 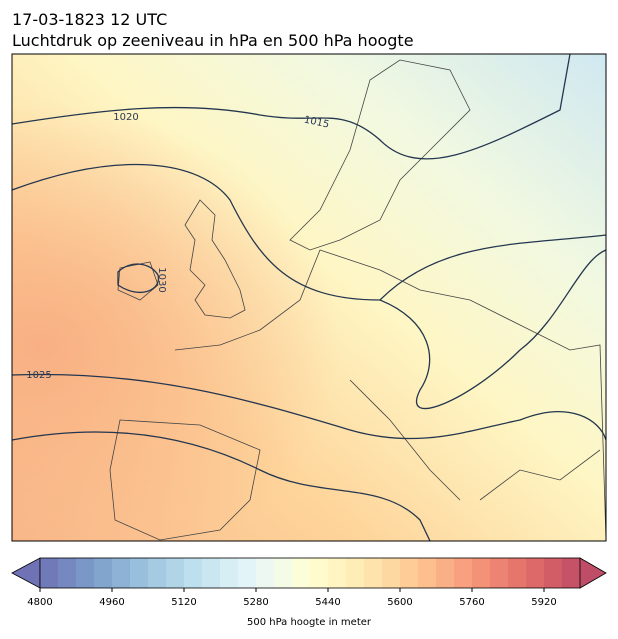 What do you see at coordinates (471, 602) in the screenshot?
I see `colorbar-tick-label: 5760` at bounding box center [471, 602].